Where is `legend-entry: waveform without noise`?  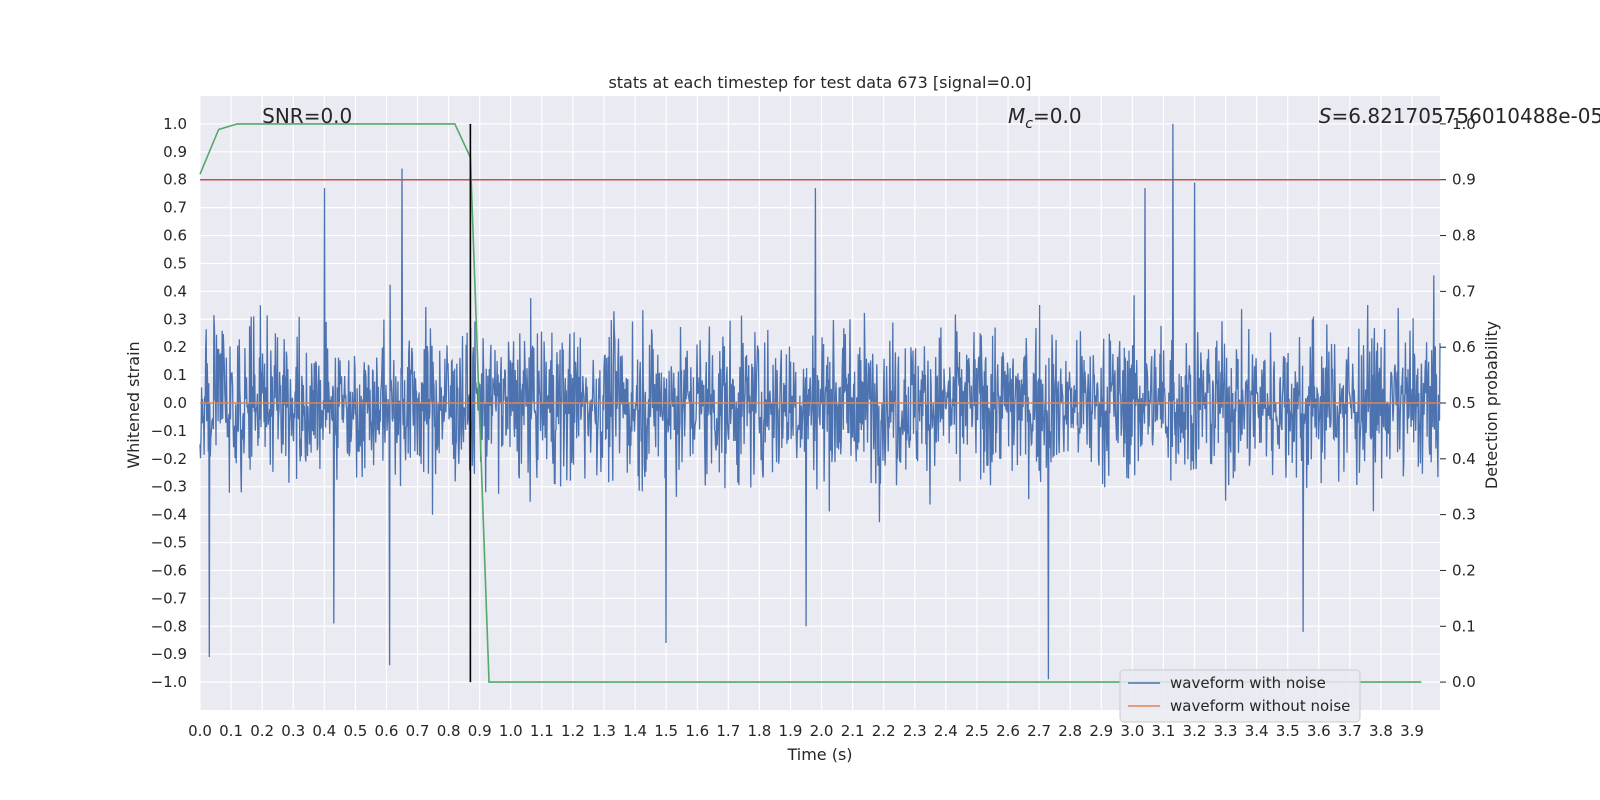 legend-entry: waveform without noise is located at coordinates (1260, 706).